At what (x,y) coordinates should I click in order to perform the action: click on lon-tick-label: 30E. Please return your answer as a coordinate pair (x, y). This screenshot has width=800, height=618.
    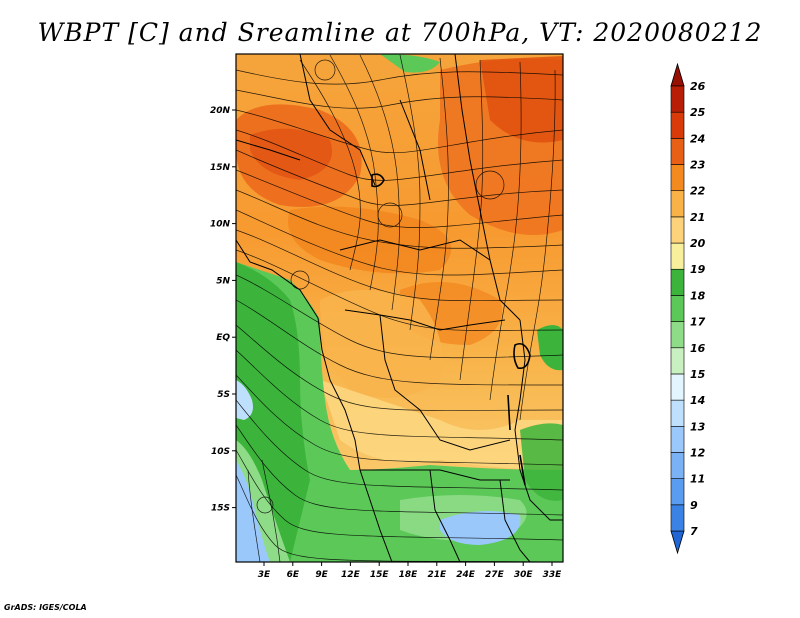
    Looking at the image, I should click on (524, 575).